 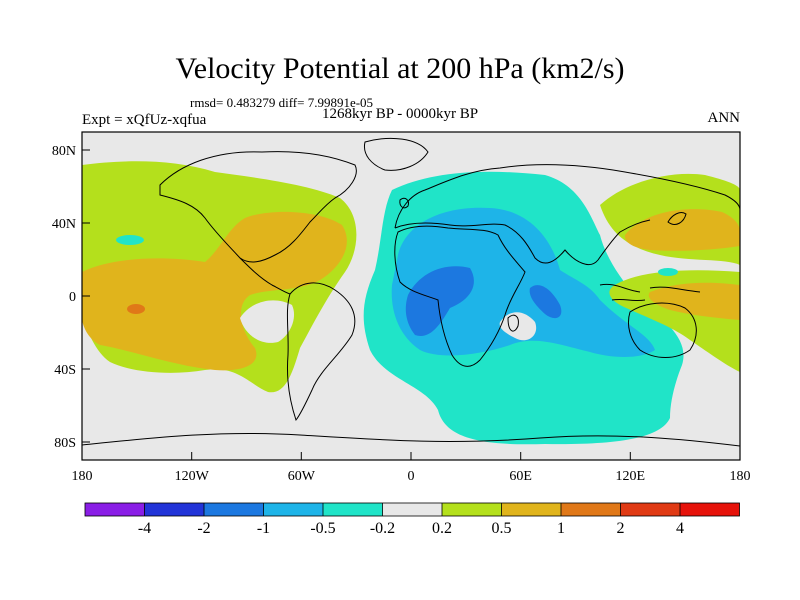 I want to click on coastline-antarctica, so click(x=411, y=439).